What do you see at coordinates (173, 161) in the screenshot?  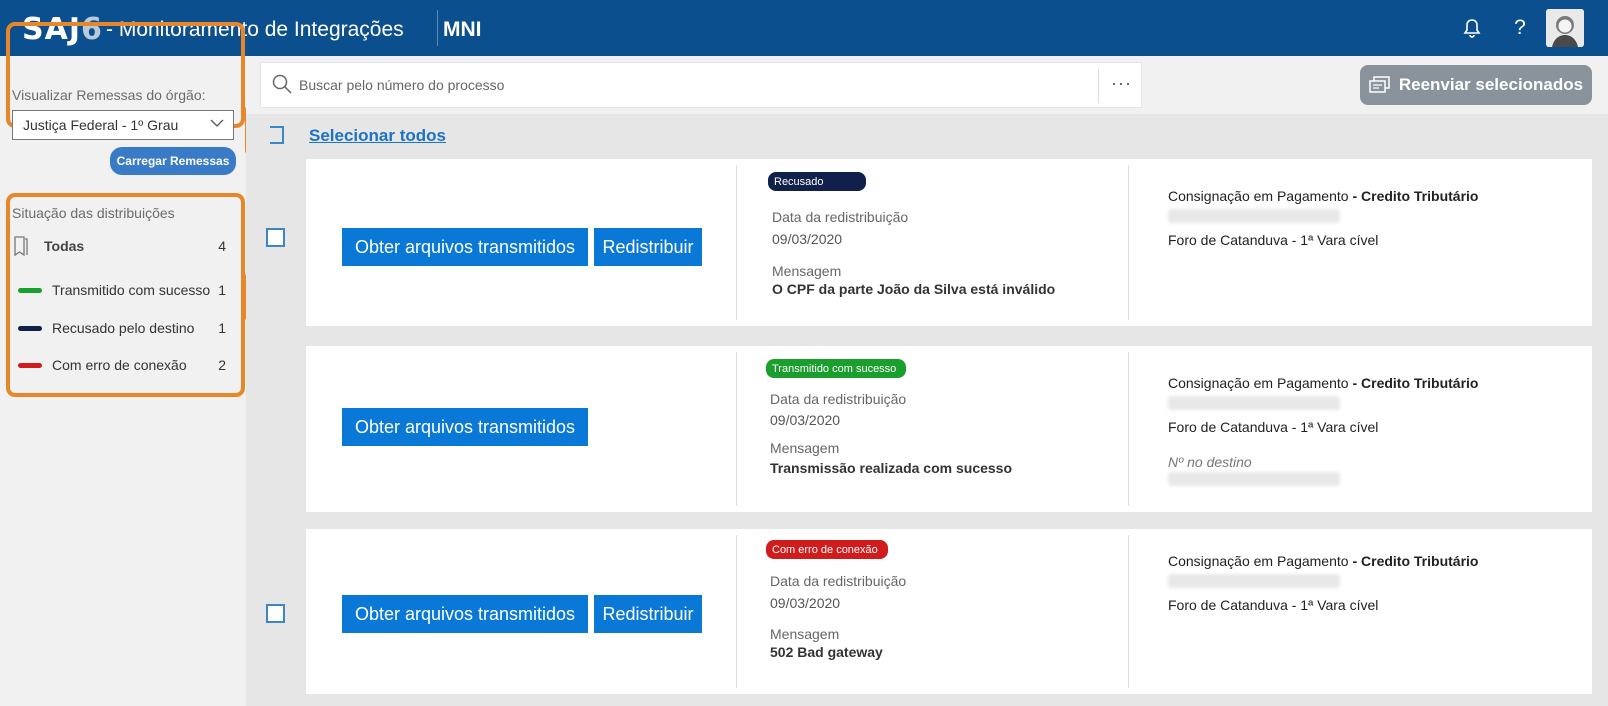 I see `load-remessas-button: Carregar Remessas` at bounding box center [173, 161].